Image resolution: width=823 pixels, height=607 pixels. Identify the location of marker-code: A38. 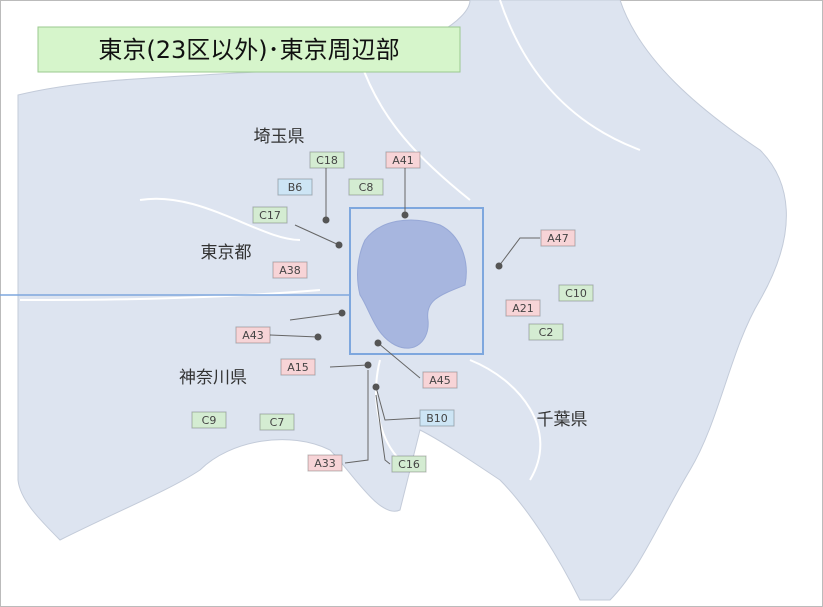
(290, 270).